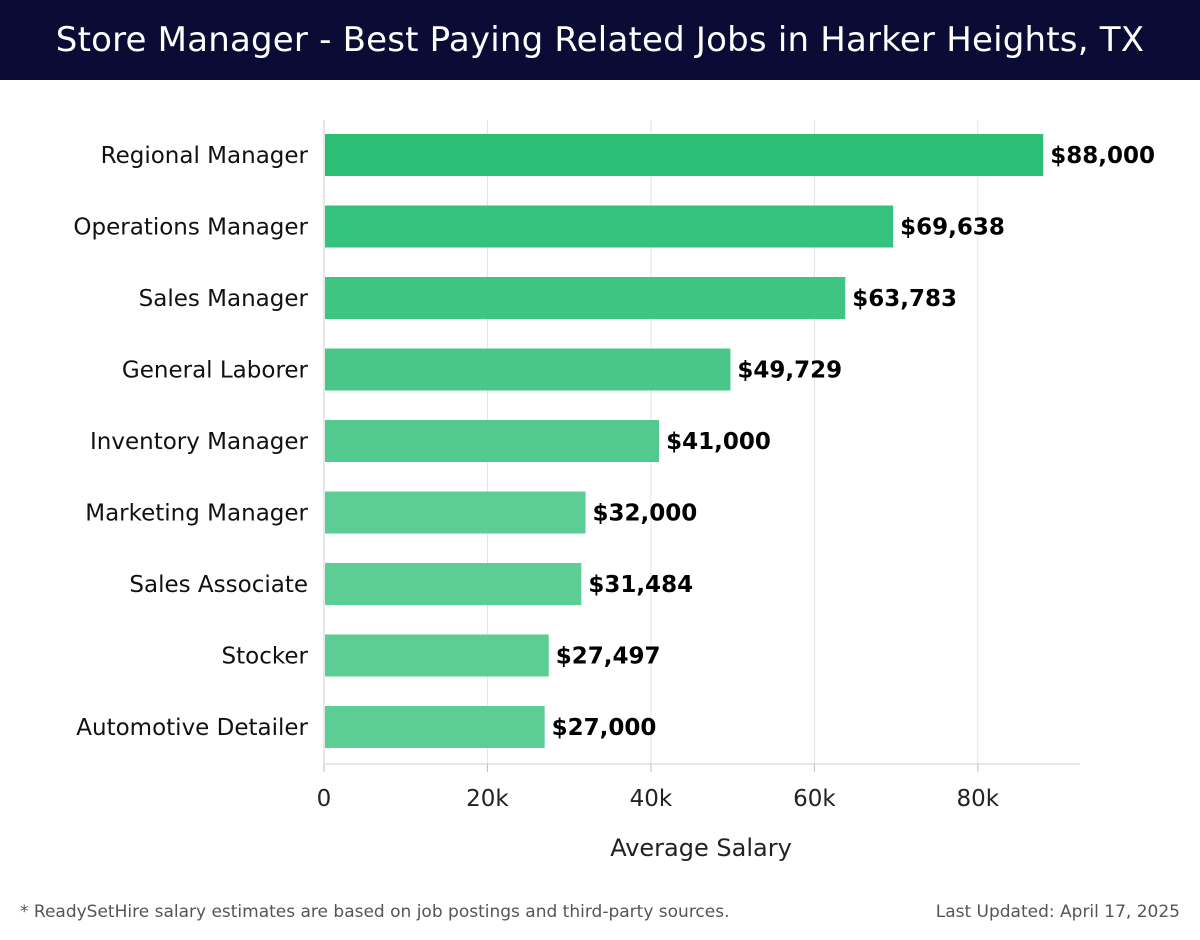 The width and height of the screenshot is (1200, 940). I want to click on value-label: $27,497, so click(608, 657).